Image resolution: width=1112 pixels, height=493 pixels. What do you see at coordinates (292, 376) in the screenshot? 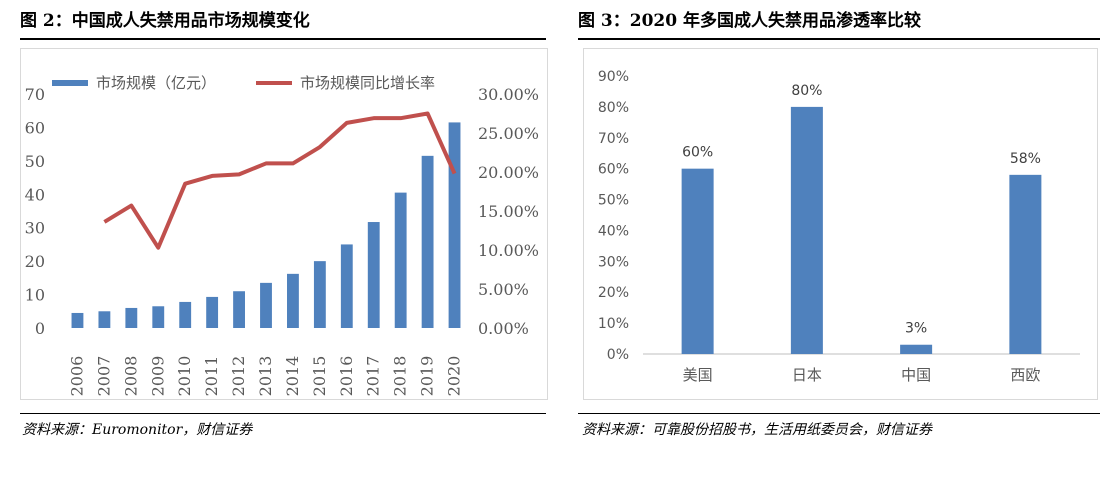
I see `x-tick-label: 2014` at bounding box center [292, 376].